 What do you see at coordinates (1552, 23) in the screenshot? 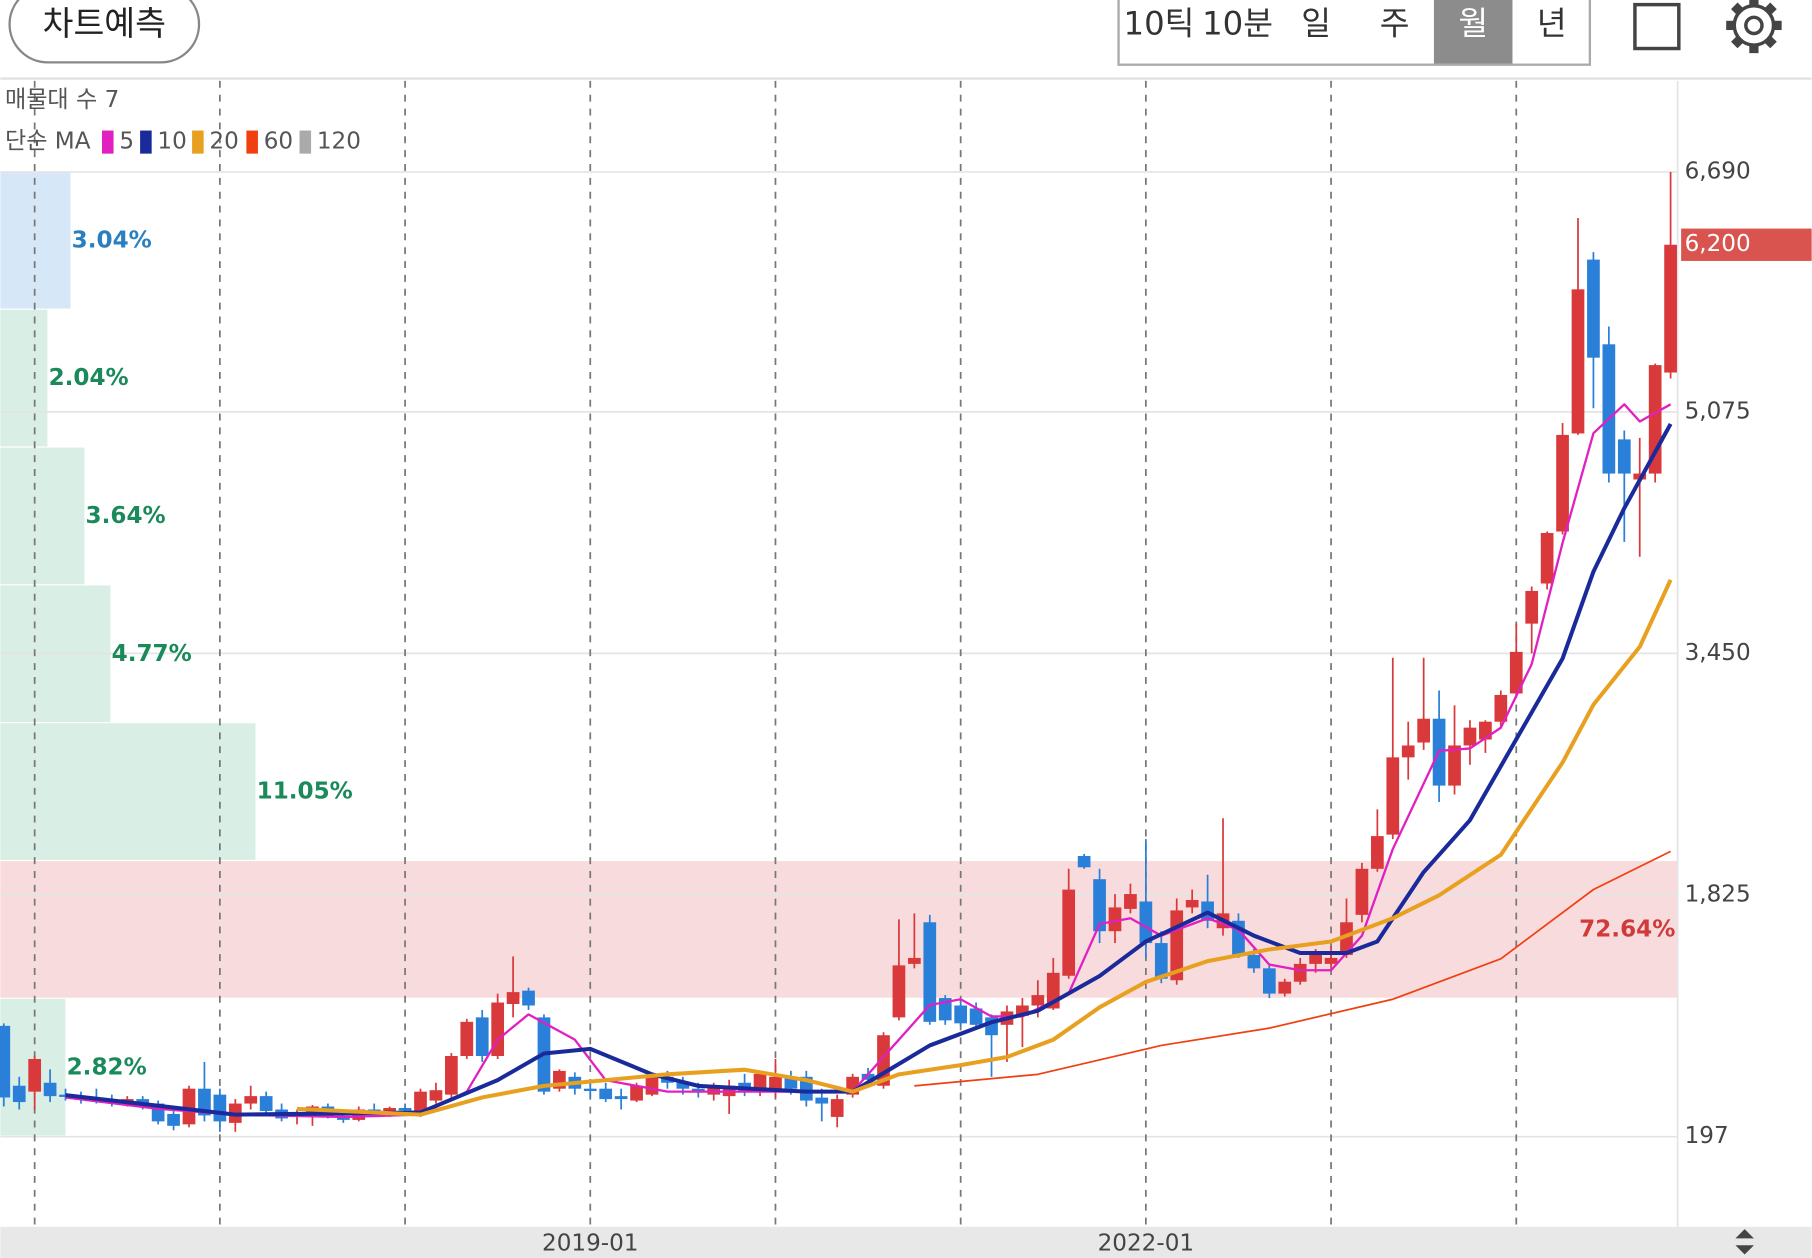
I see `period-option: 년` at bounding box center [1552, 23].